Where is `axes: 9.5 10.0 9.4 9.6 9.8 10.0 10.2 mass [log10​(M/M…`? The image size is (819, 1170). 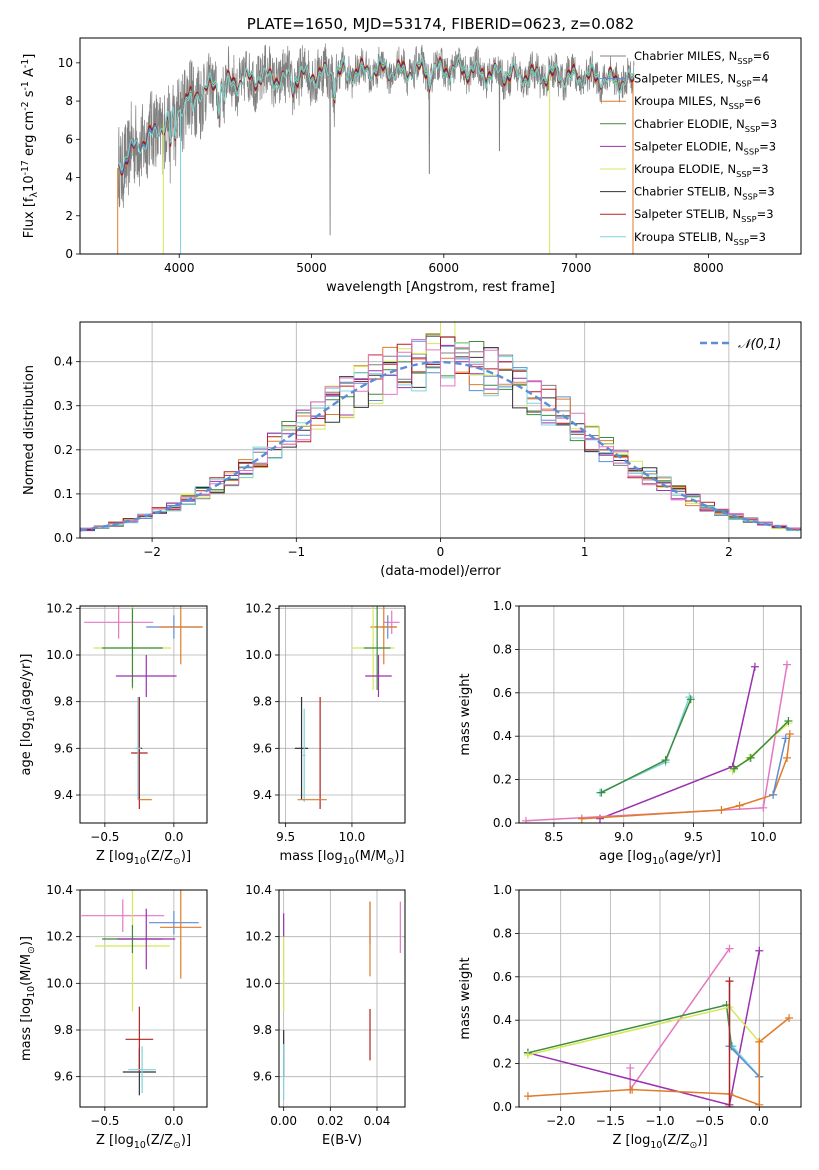
axes: 9.5 10.0 9.4 9.6 9.8 10.0 10.2 mass [log10​(M/M… is located at coordinates (325, 734).